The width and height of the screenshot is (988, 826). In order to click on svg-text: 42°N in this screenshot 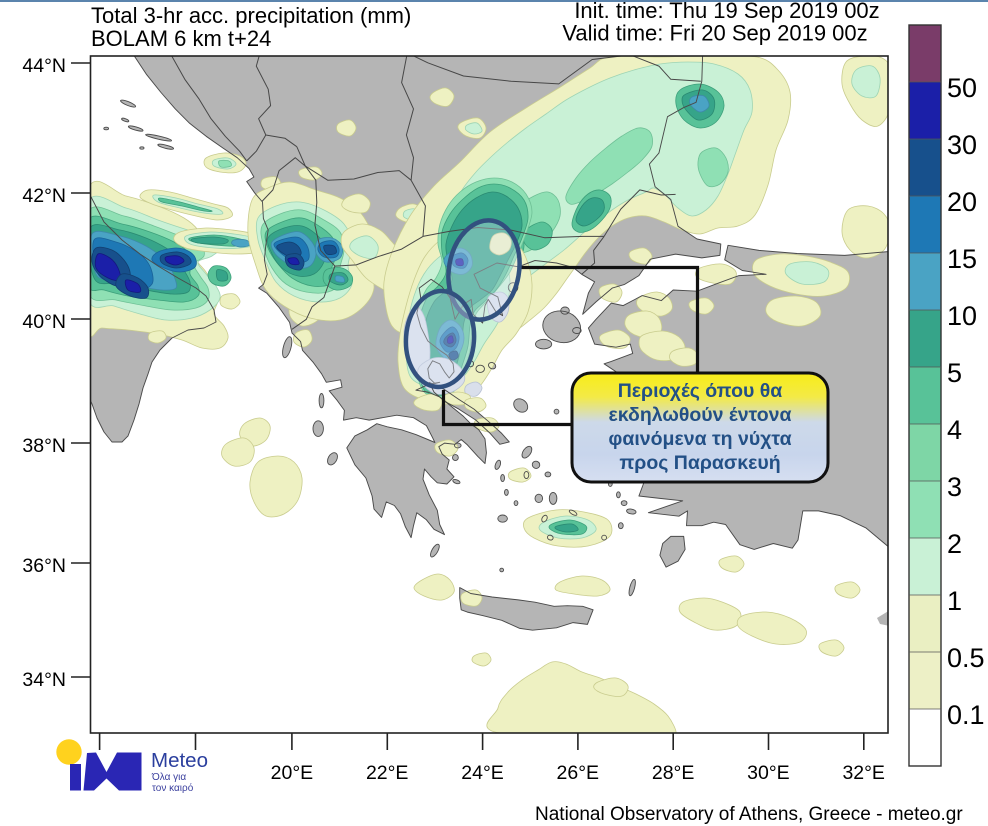, I will do `click(44, 196)`.